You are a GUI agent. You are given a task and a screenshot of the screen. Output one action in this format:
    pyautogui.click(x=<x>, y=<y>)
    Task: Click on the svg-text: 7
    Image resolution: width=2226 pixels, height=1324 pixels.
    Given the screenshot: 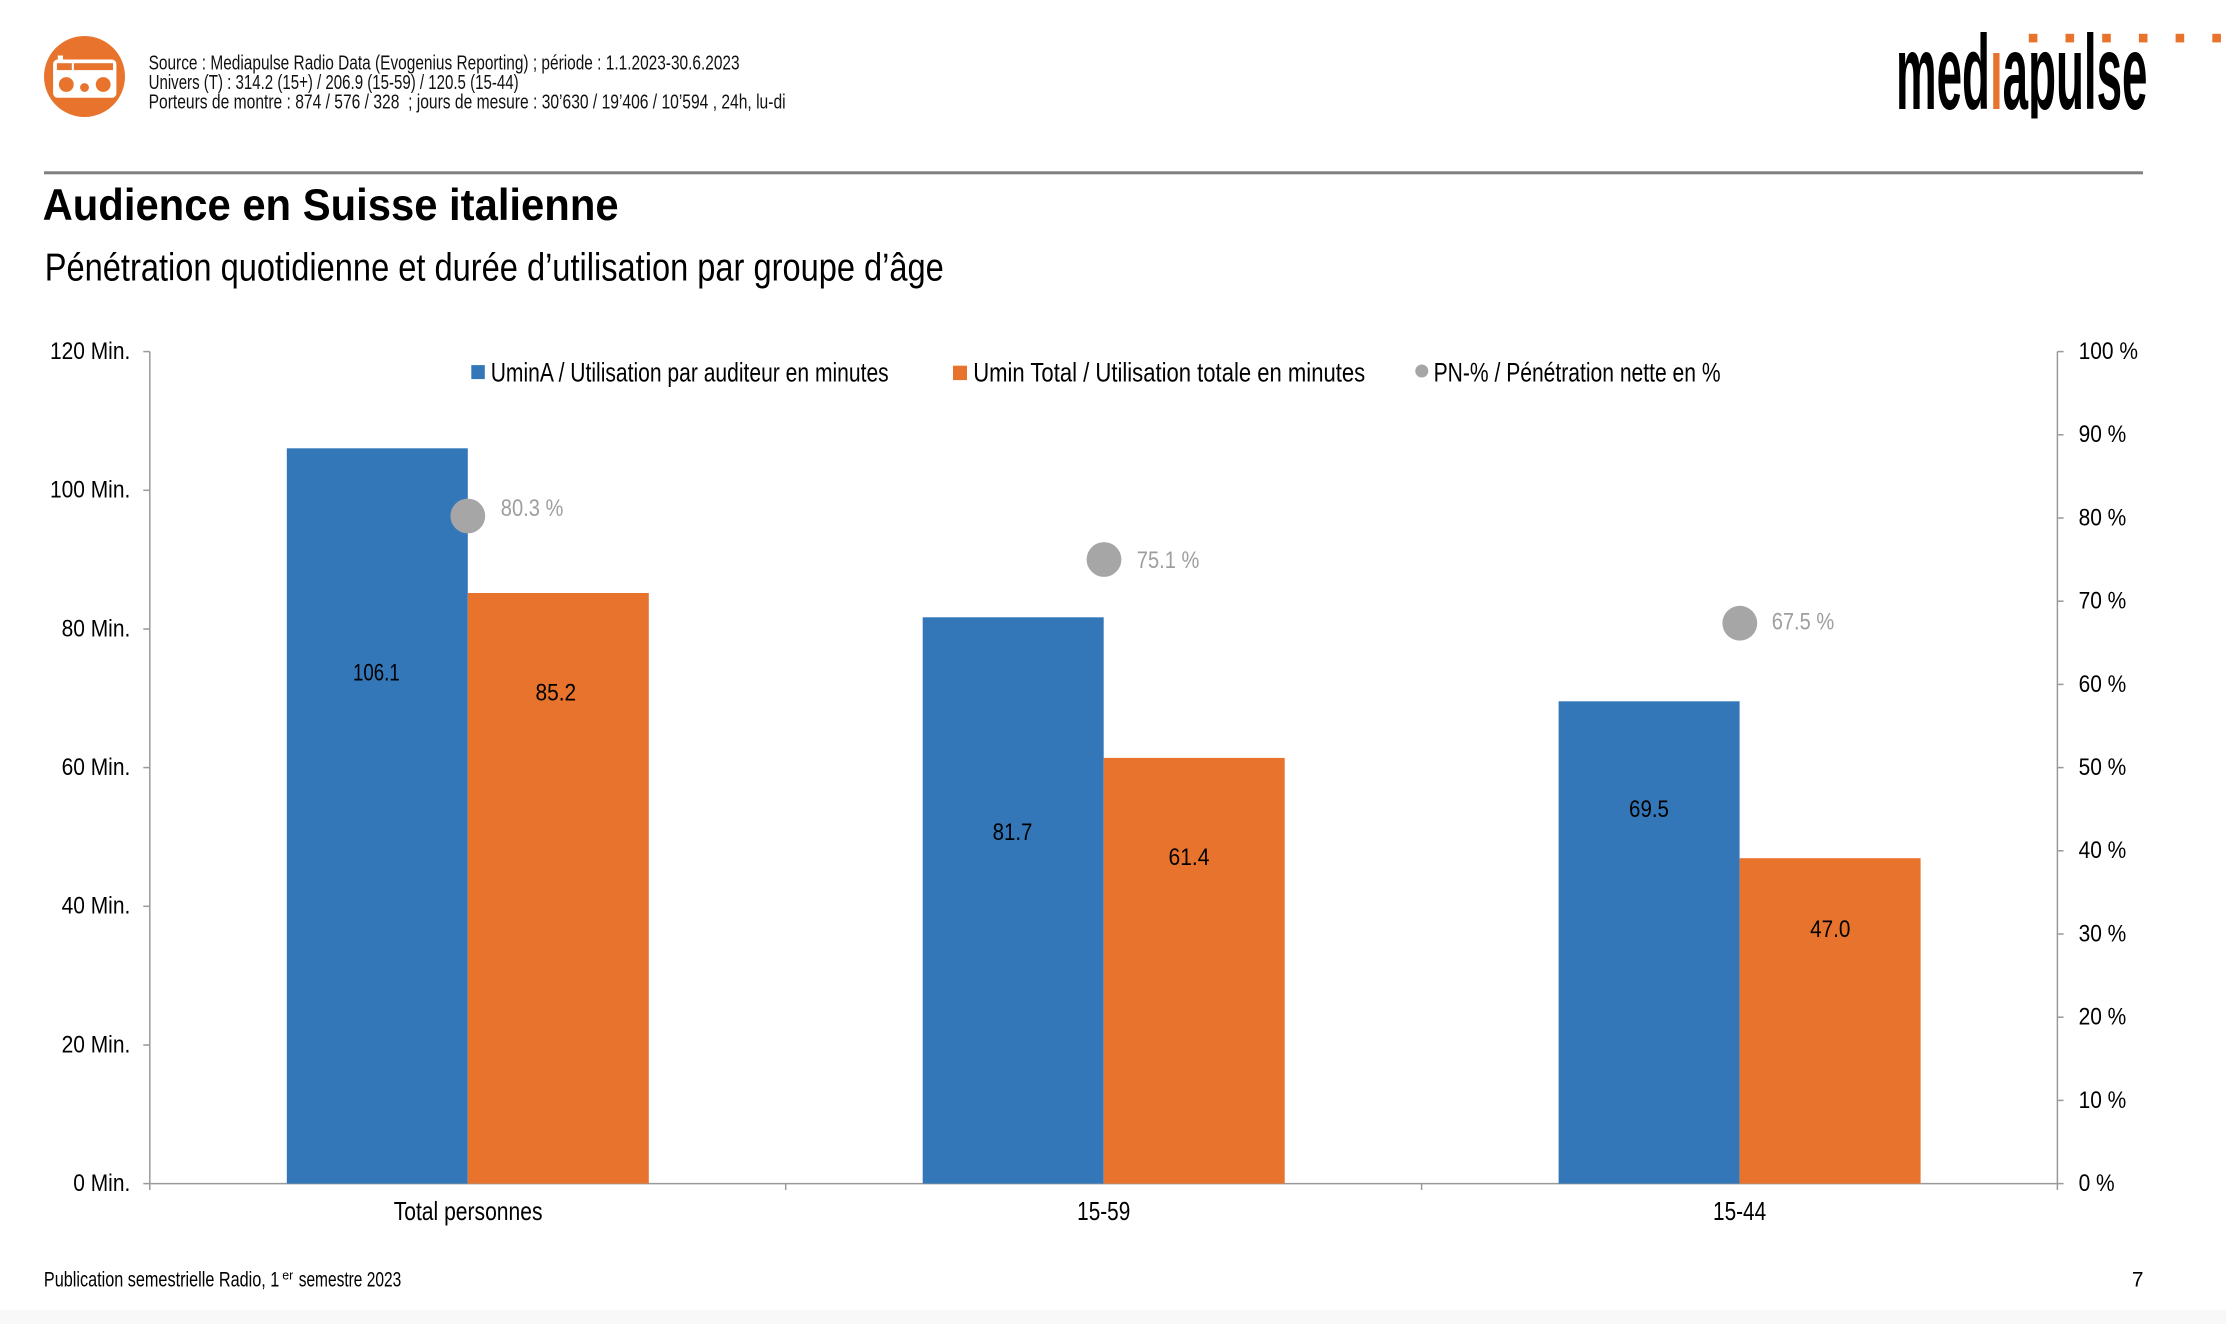 What is the action you would take?
    pyautogui.click(x=2138, y=1280)
    